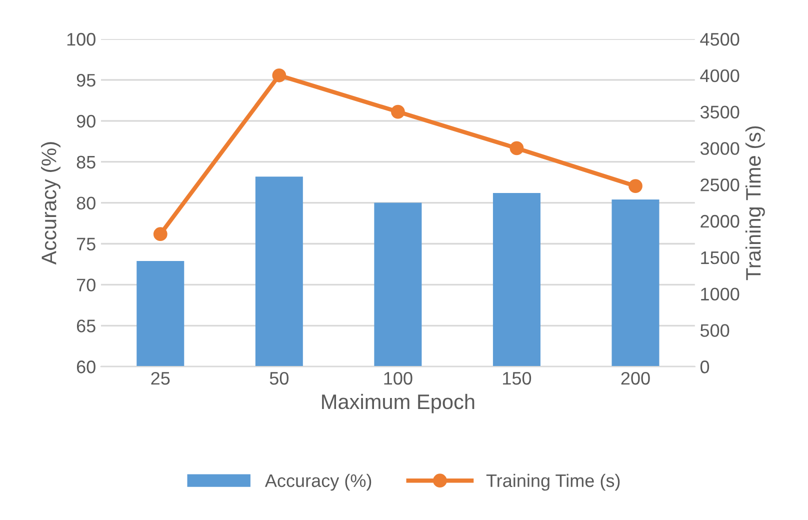  Describe the element at coordinates (86, 244) in the screenshot. I see `y-tick-label: 75` at that location.